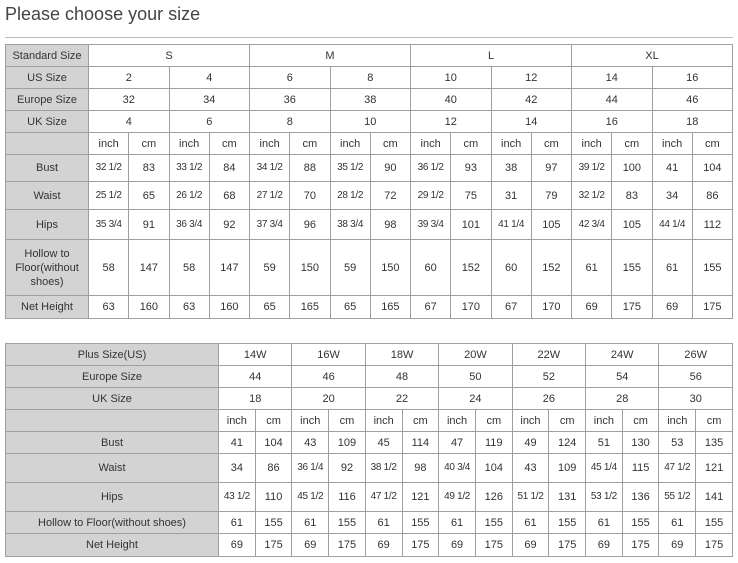 The image size is (738, 563). Describe the element at coordinates (310, 168) in the screenshot. I see `measurement-value: 88` at that location.